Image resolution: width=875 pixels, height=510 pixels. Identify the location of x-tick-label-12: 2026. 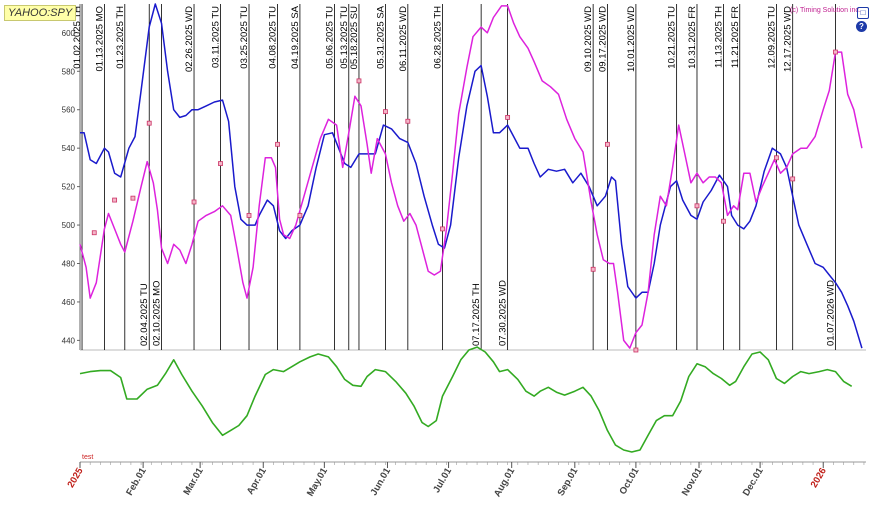
(819, 478).